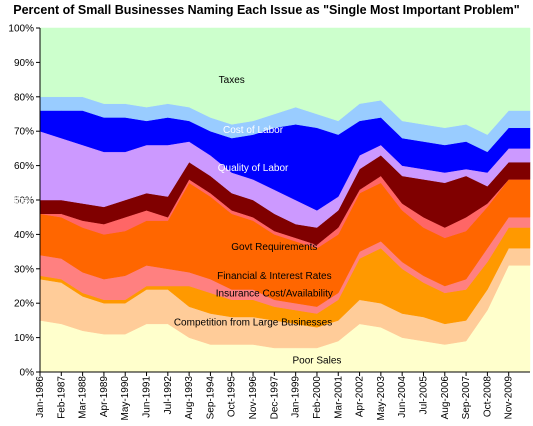 Image resolution: width=533 pixels, height=426 pixels. I want to click on x-tick-label: Aug-2006, so click(445, 398).